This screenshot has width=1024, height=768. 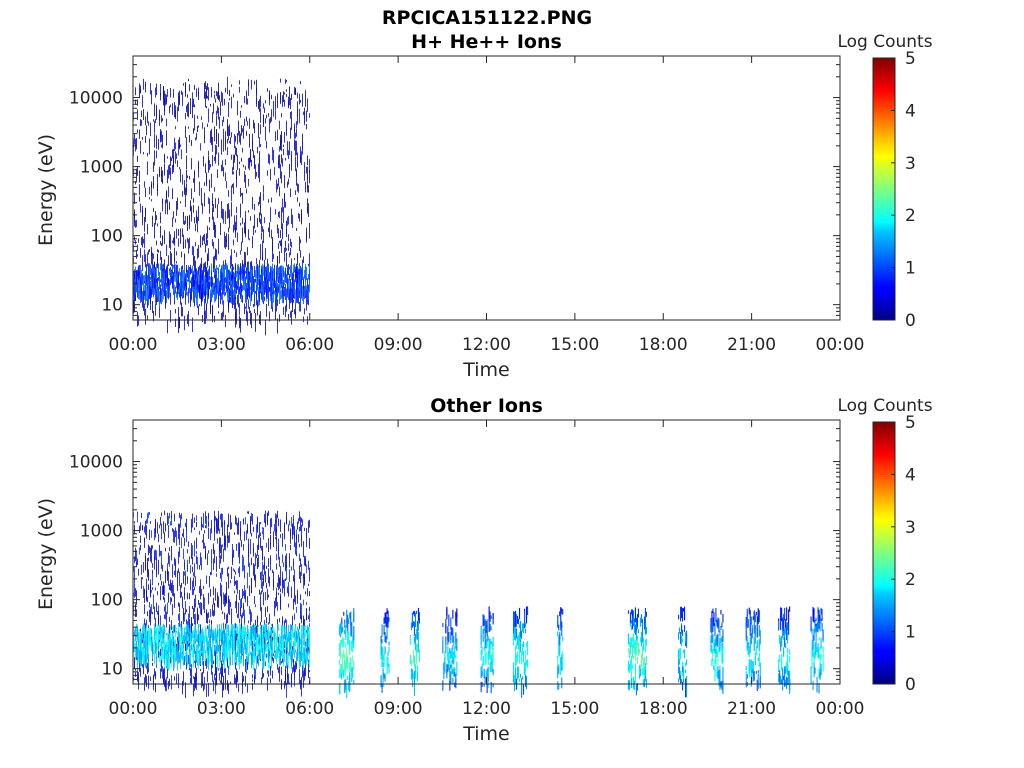 What do you see at coordinates (46, 190) in the screenshot?
I see `y-axis-label: Energy (eV)` at bounding box center [46, 190].